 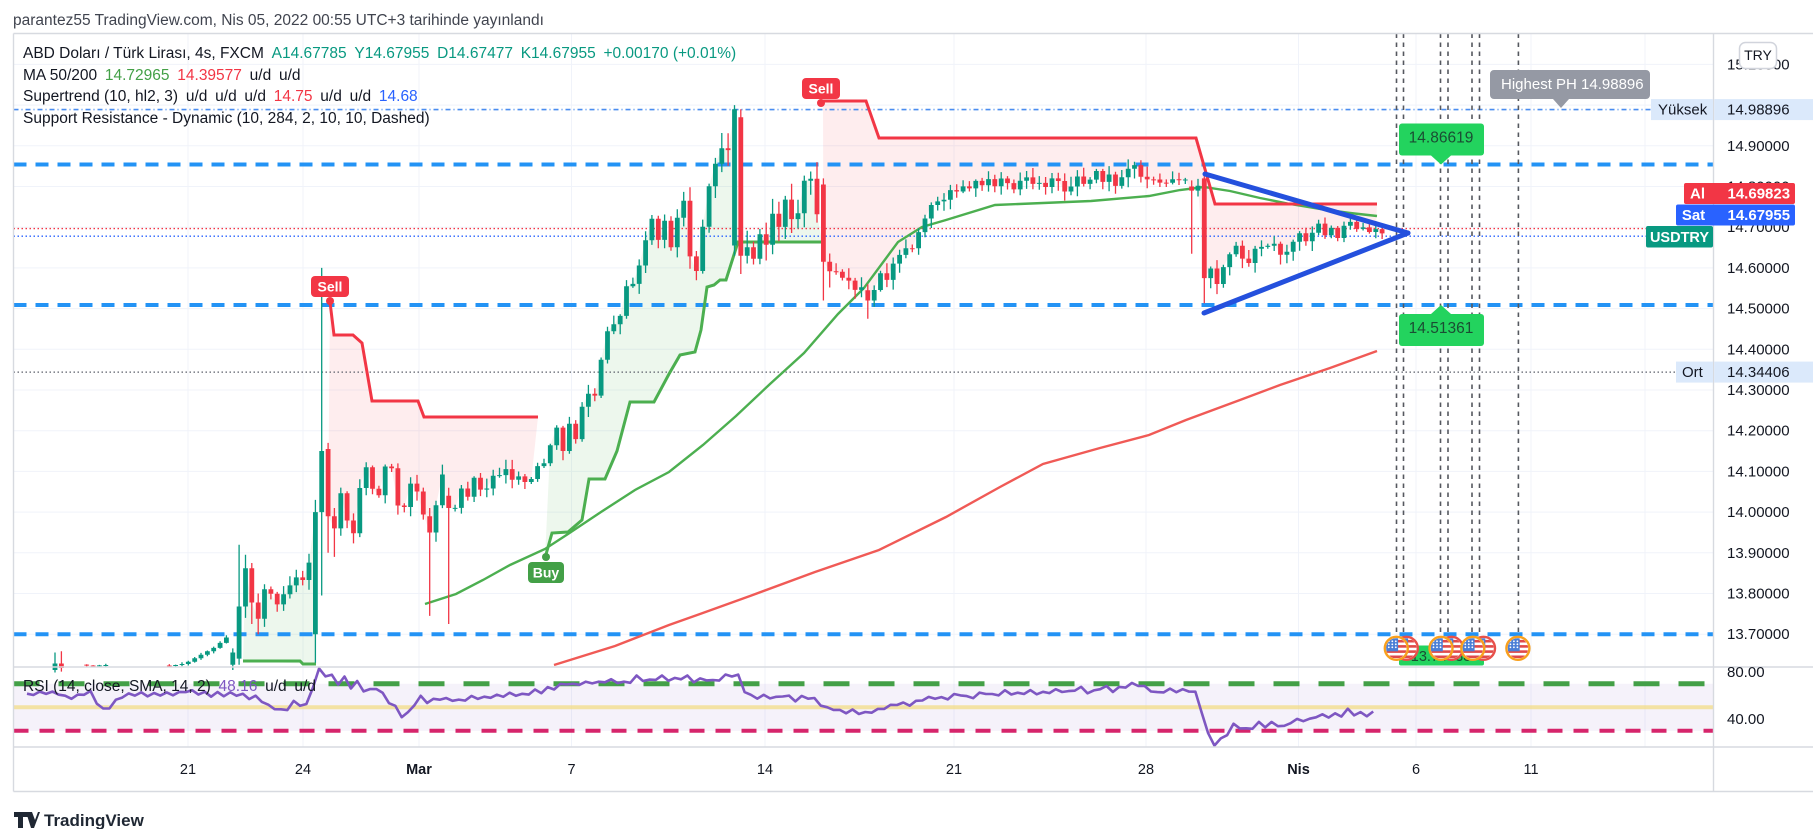 I want to click on svg-text: 13.80000, so click(x=1758, y=594).